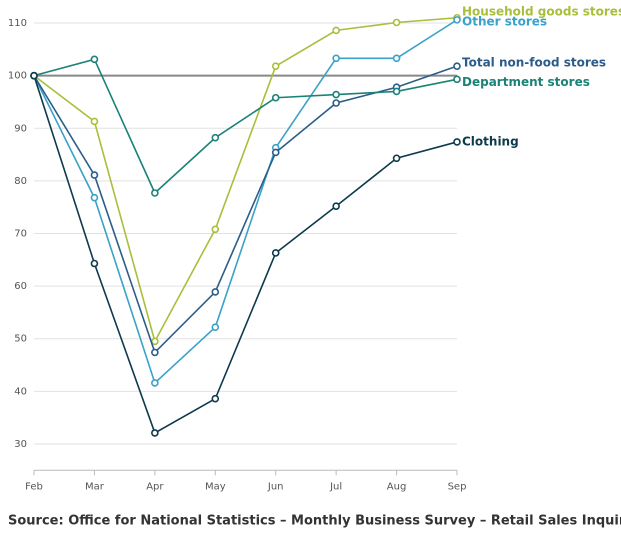 The height and width of the screenshot is (536, 621). What do you see at coordinates (526, 82) in the screenshot?
I see `series-label: Department stores` at bounding box center [526, 82].